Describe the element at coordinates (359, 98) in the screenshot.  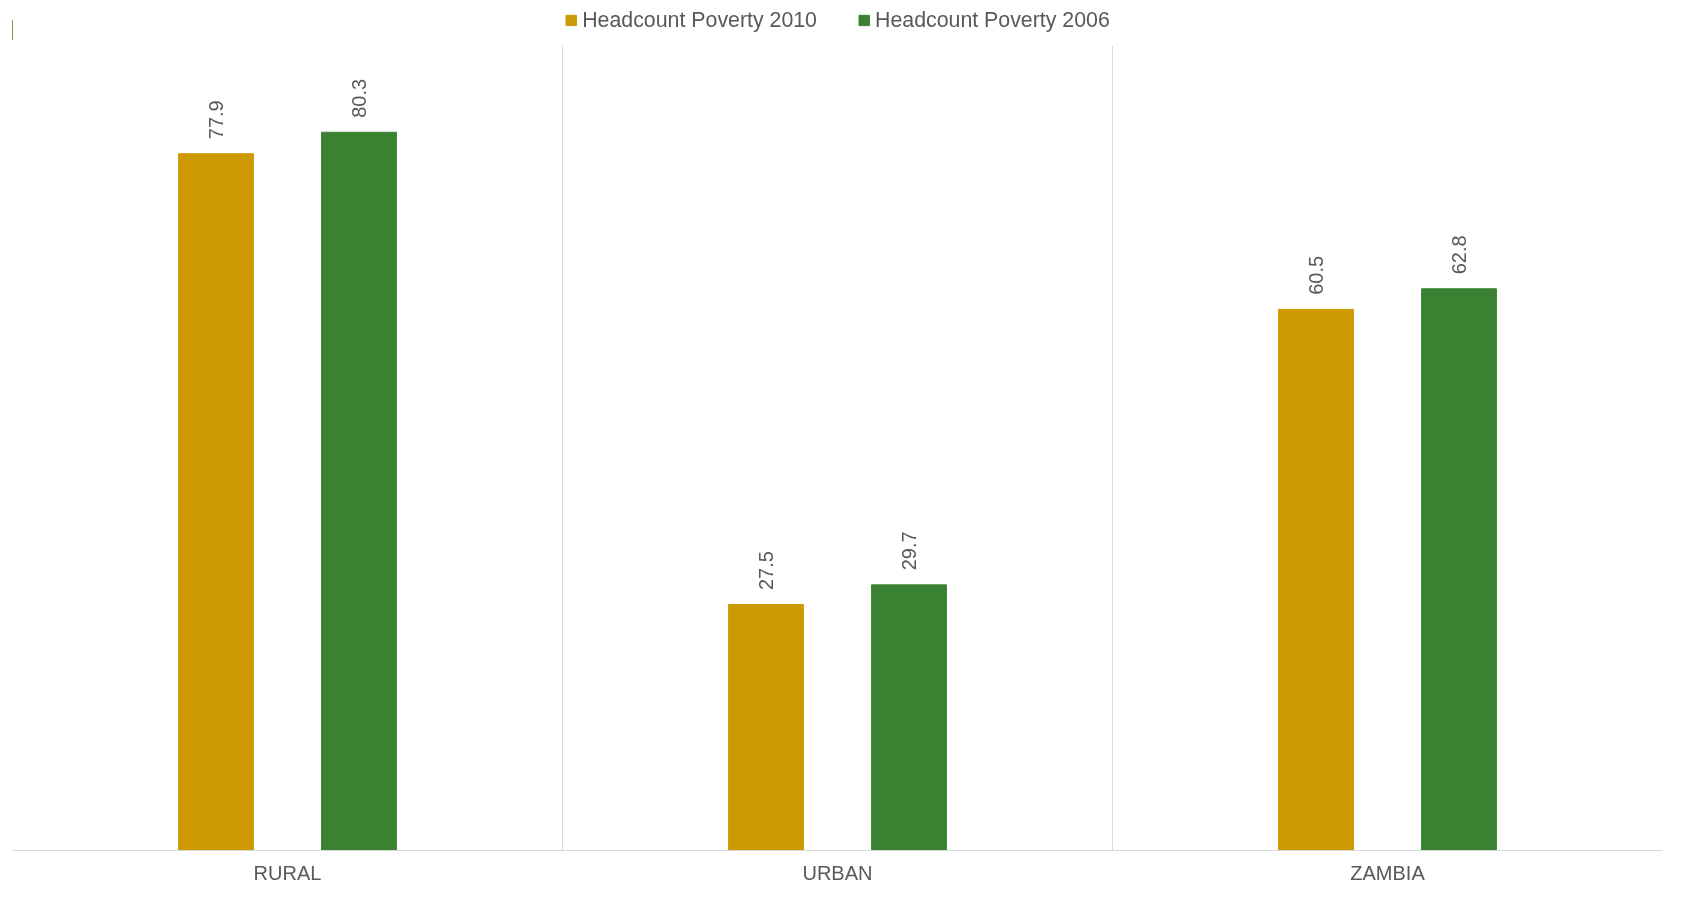
I see `data-label: 80.3` at that location.